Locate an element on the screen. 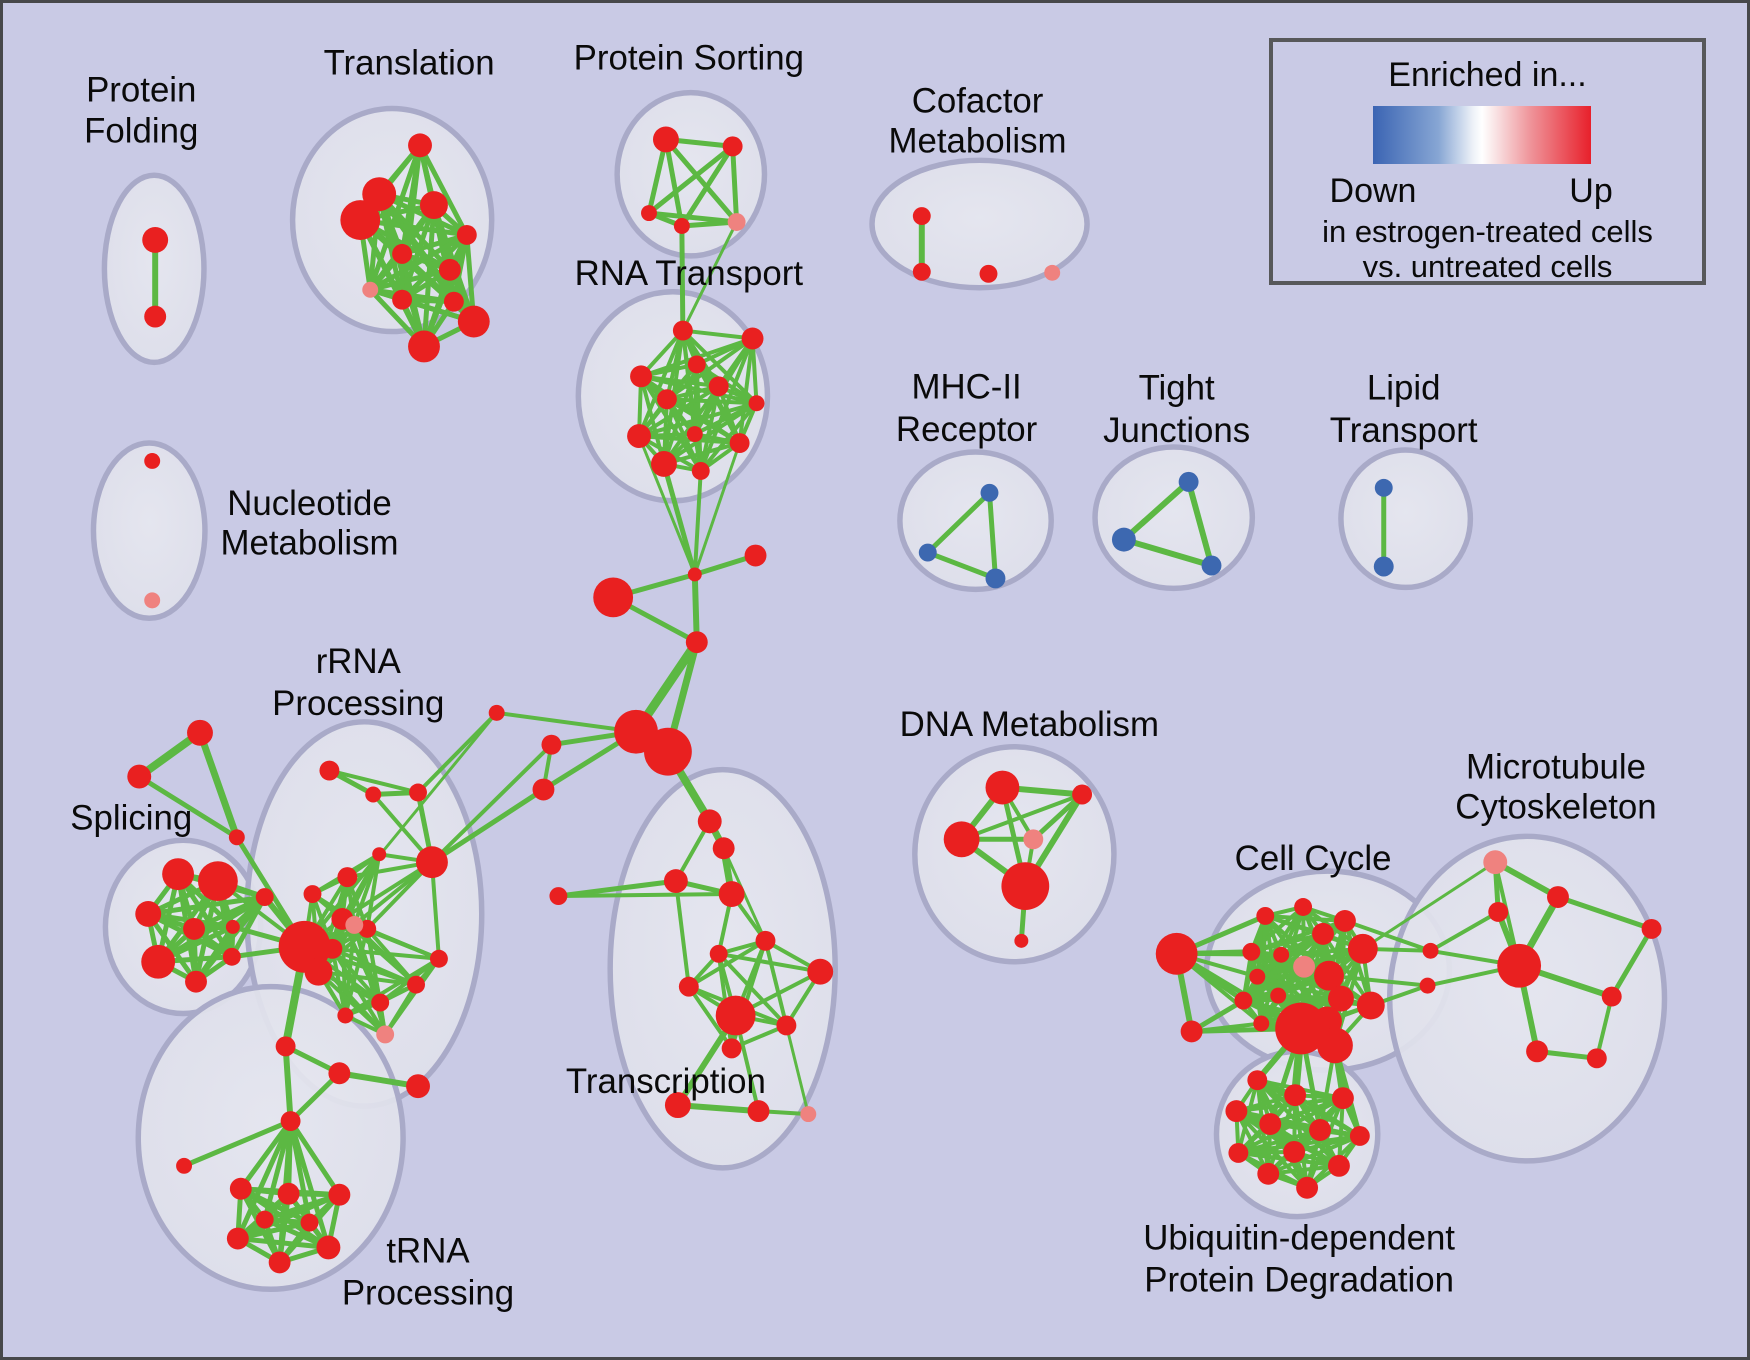 This screenshot has height=1360, width=1750. node-mt6 is located at coordinates (1427, 985).